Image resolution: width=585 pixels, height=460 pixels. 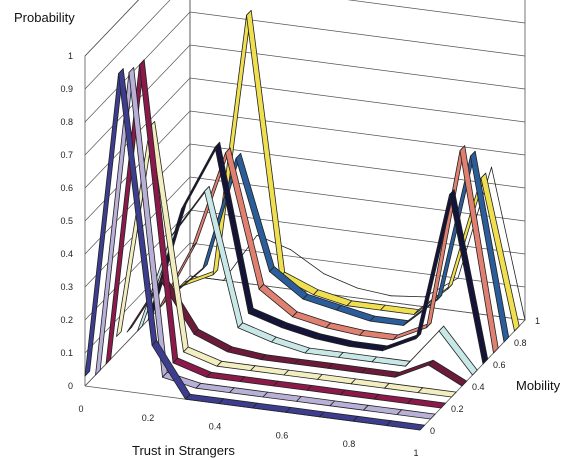 What do you see at coordinates (457, 409) in the screenshot?
I see `y-tick-label: 0.2` at bounding box center [457, 409].